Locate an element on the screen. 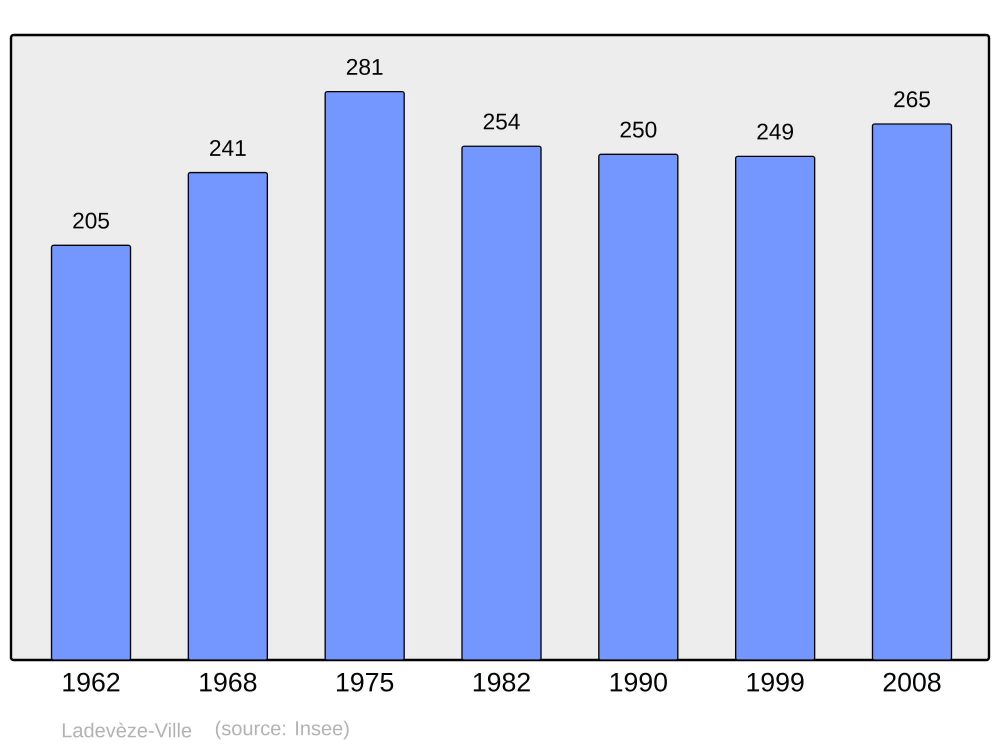  data-label: 249 is located at coordinates (775, 132).